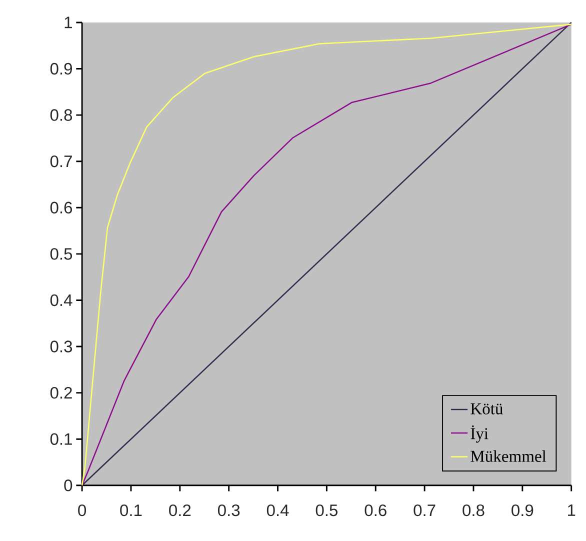  What do you see at coordinates (277, 510) in the screenshot?
I see `x-tick-label: 0.4` at bounding box center [277, 510].